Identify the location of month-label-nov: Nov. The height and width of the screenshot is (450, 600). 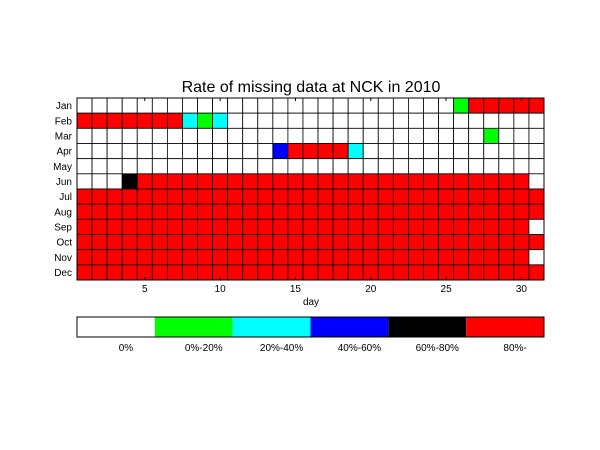
(63, 258).